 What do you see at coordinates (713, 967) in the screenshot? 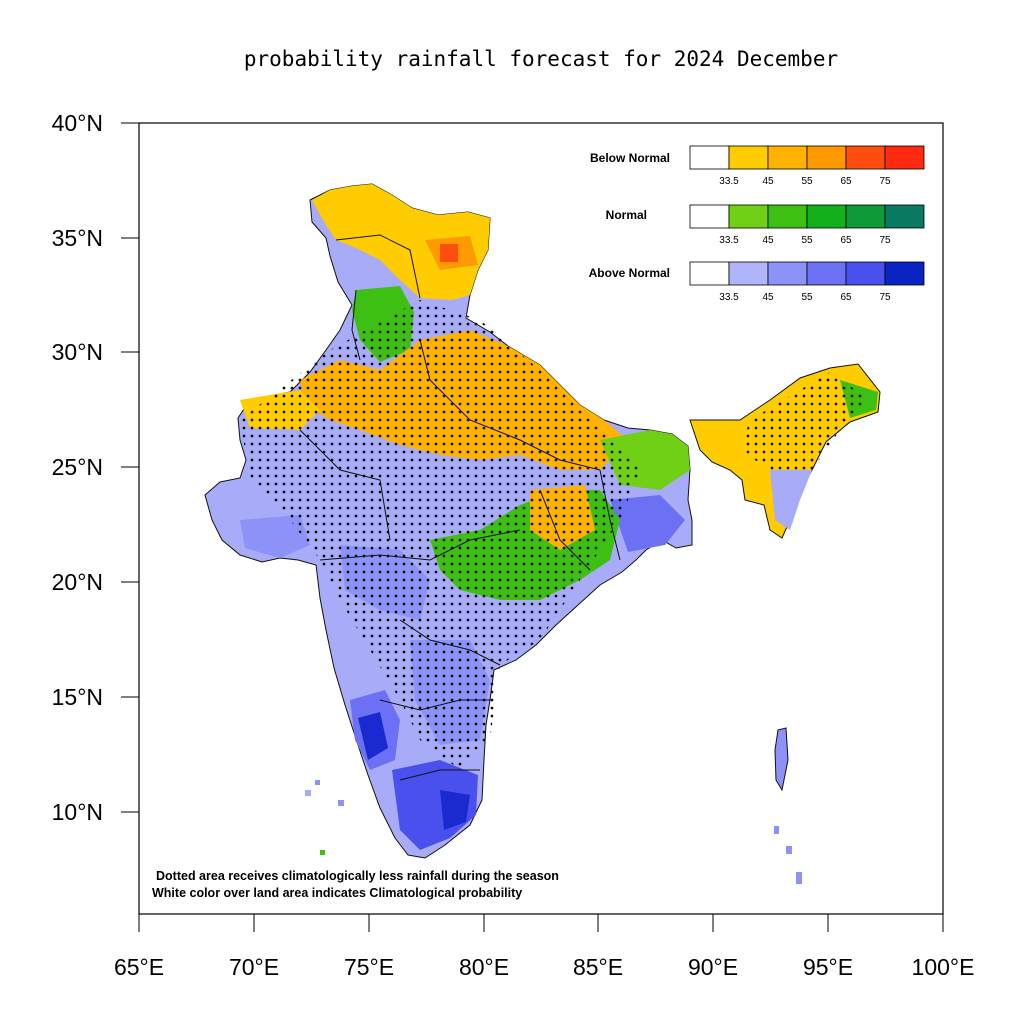
I see `x-tick-label: 90°E` at bounding box center [713, 967].